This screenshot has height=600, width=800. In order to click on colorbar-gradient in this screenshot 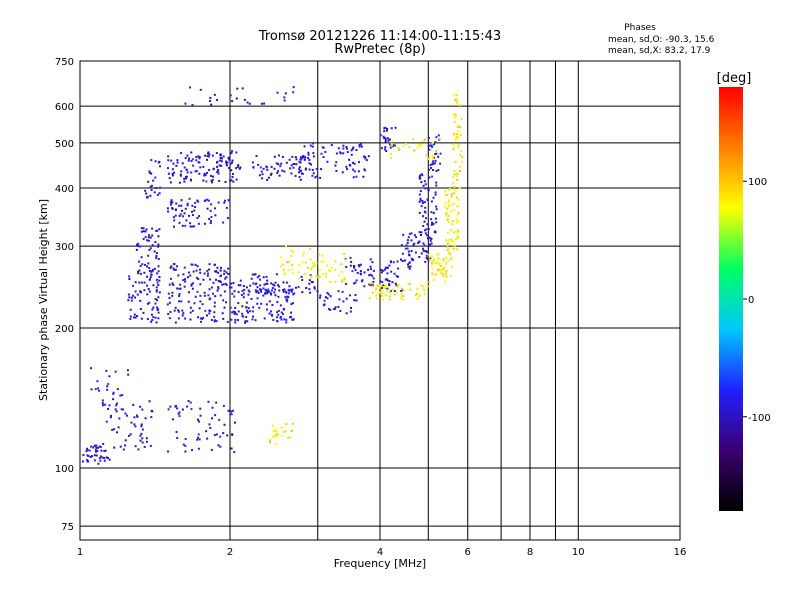, I will do `click(731, 299)`.